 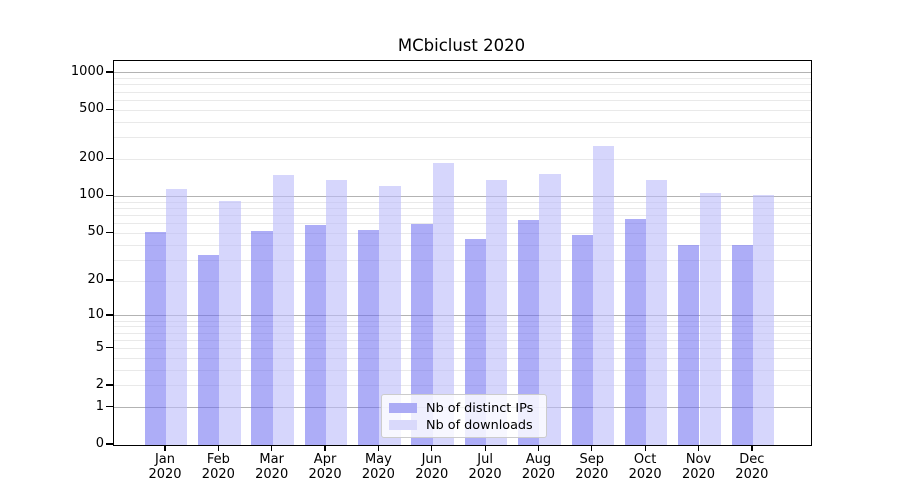 What do you see at coordinates (87, 71) in the screenshot?
I see `y-tick-label-1000: 1000` at bounding box center [87, 71].